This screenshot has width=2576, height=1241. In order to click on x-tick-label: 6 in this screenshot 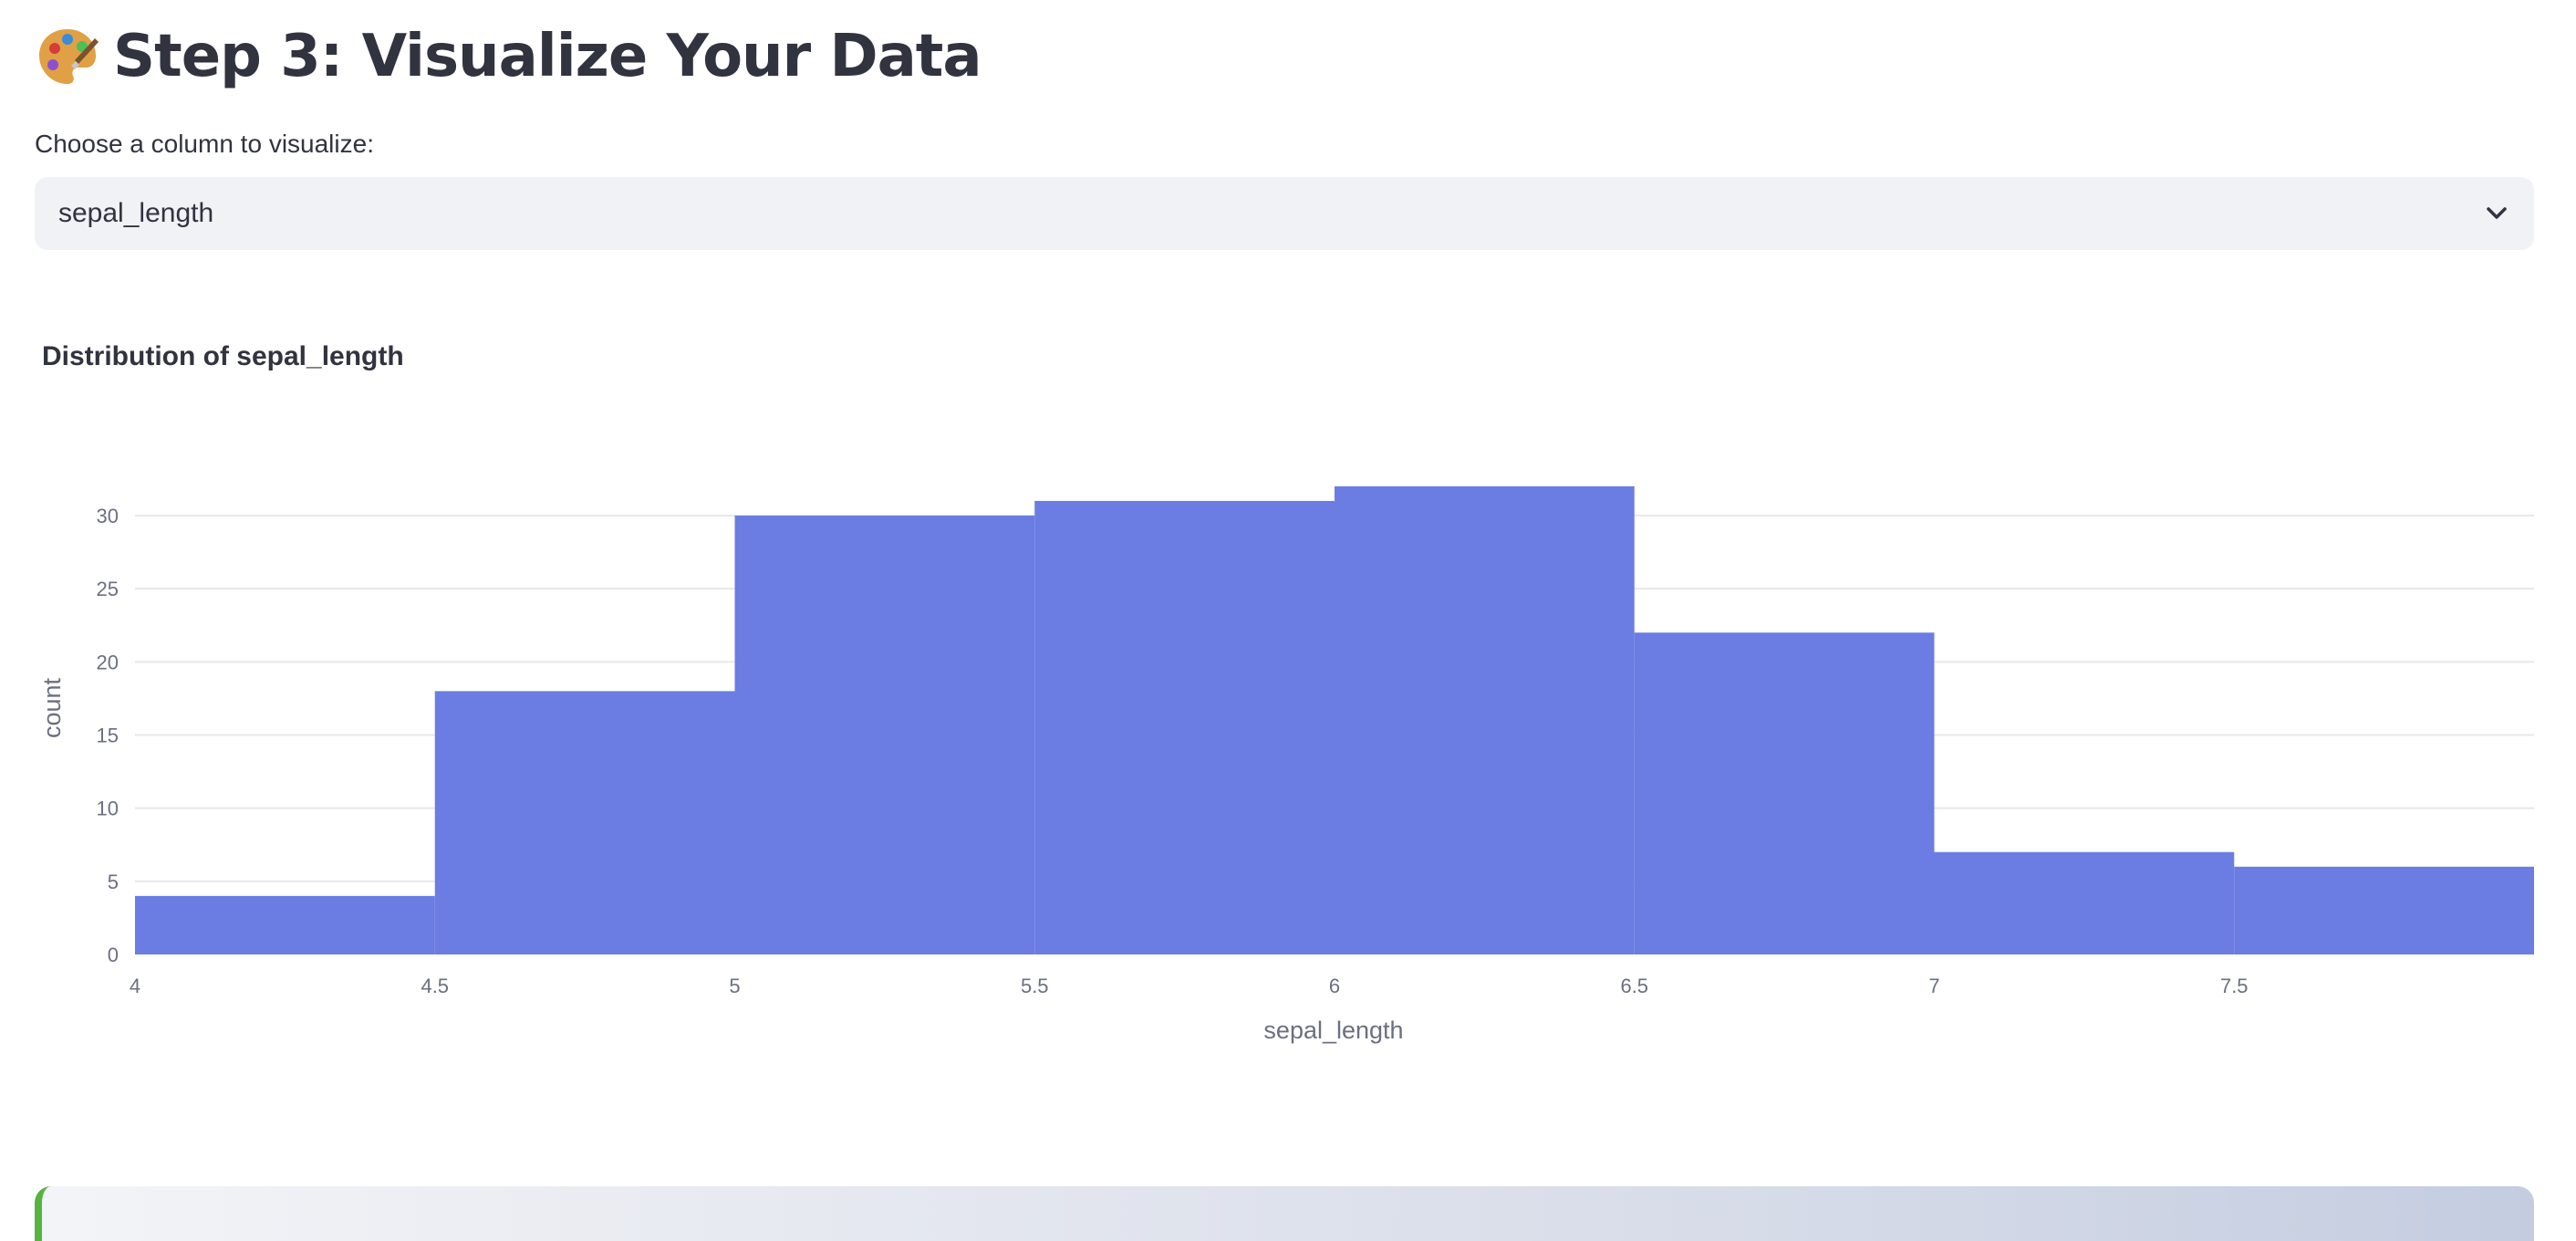, I will do `click(1334, 986)`.